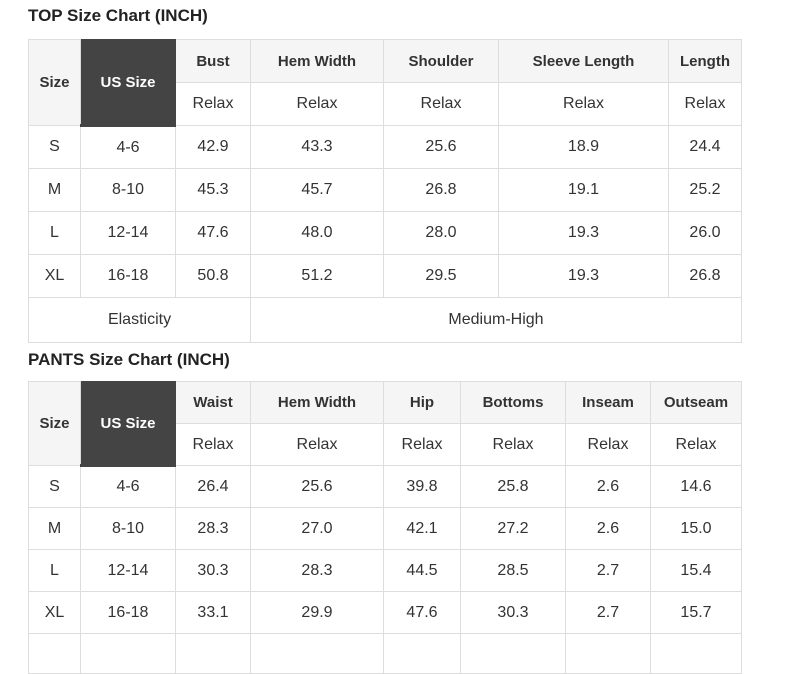  I want to click on col-header-bottoms: Bottoms, so click(513, 402).